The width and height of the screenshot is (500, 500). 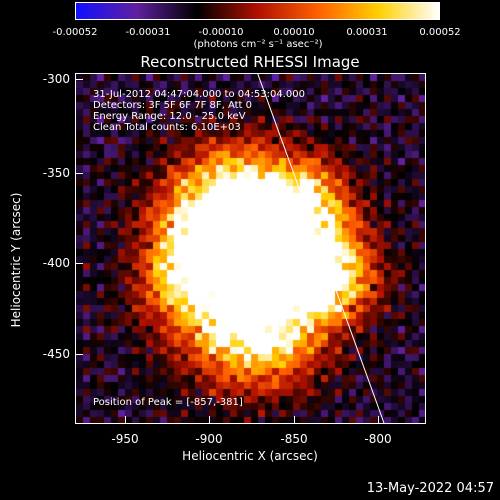 I want to click on xtick-label: -850, so click(x=294, y=439).